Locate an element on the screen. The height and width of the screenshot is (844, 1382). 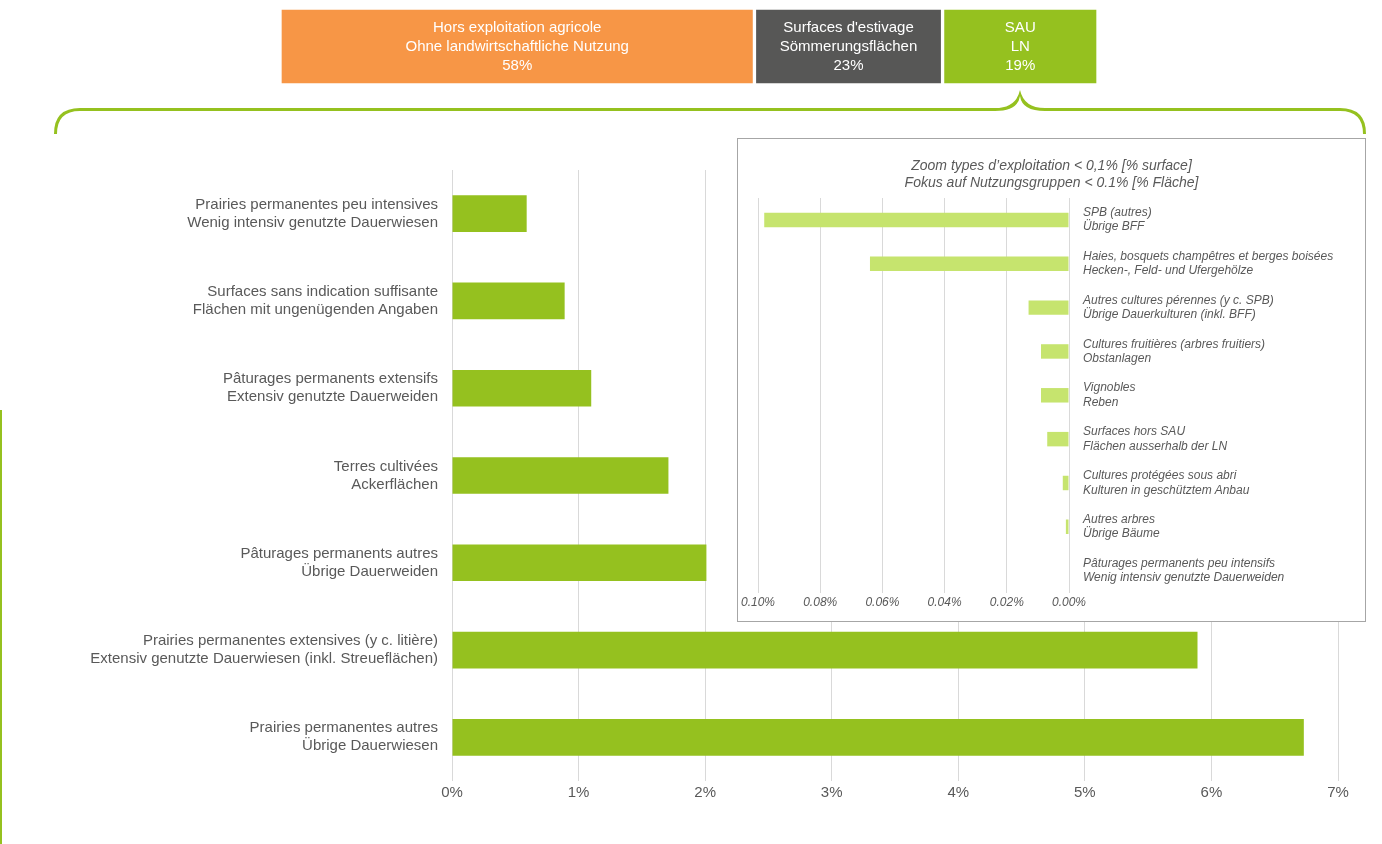
y-tick-label: Autres cultures pérennes (y c. SPB) Übrige Dauerkulturen (inkl. BFF) is located at coordinates (1178, 307).